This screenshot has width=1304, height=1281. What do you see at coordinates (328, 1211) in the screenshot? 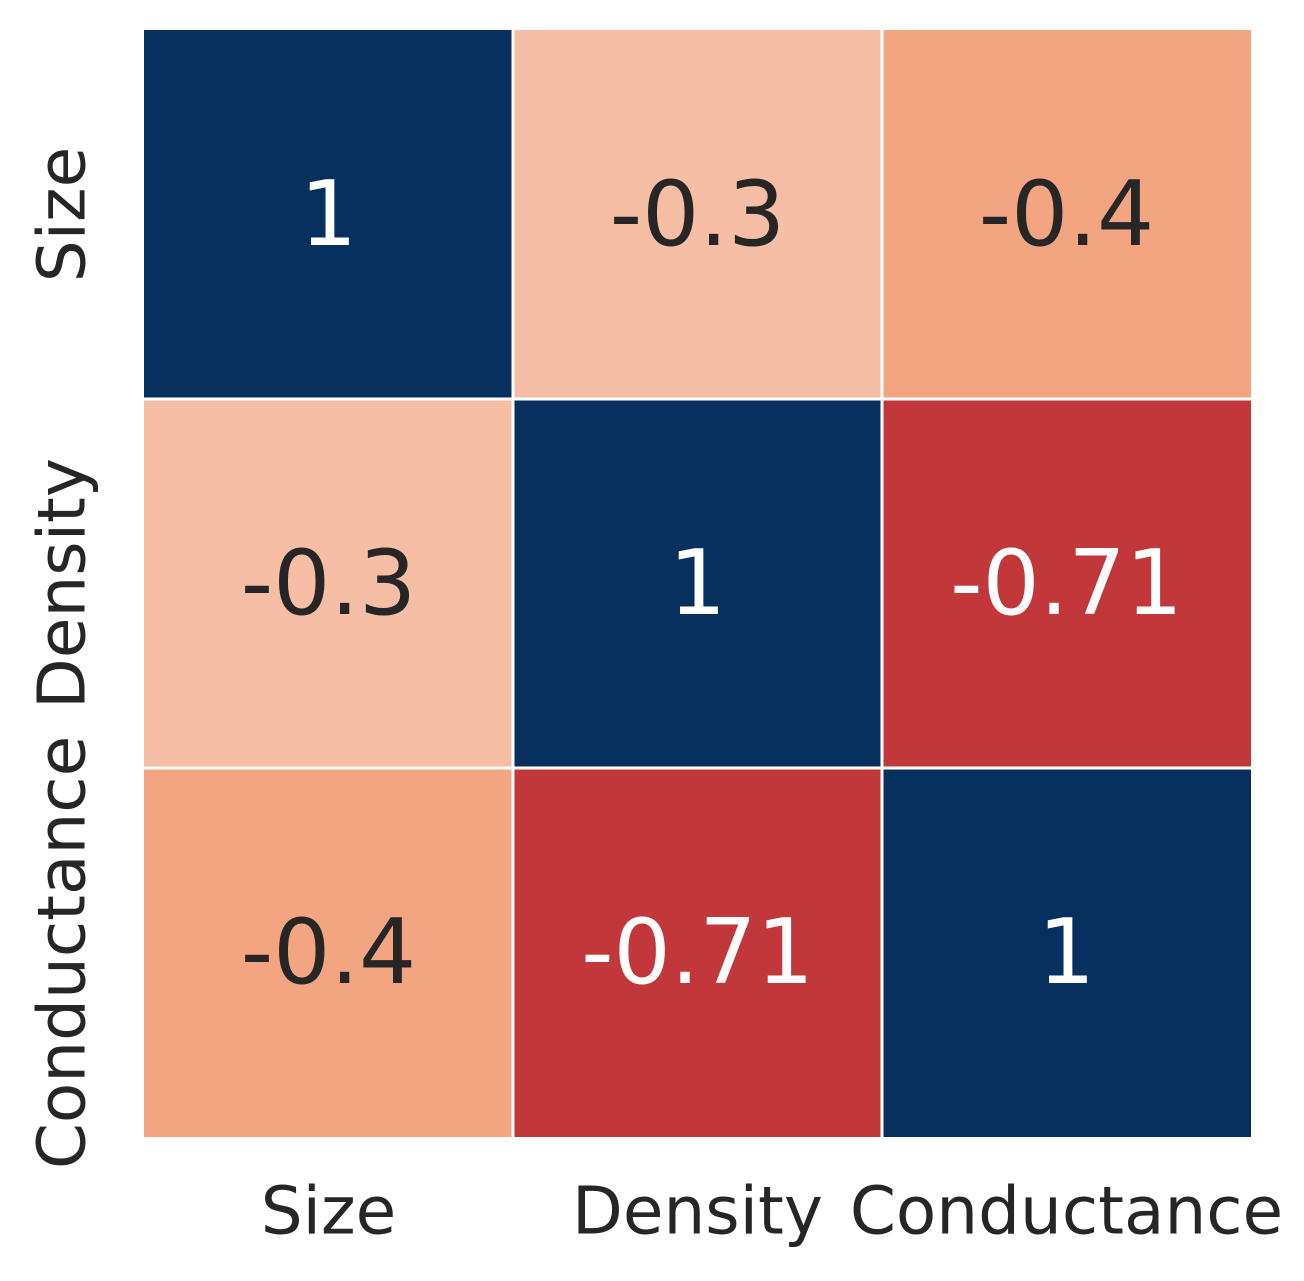
I see `x-tick-label: Size` at bounding box center [328, 1211].